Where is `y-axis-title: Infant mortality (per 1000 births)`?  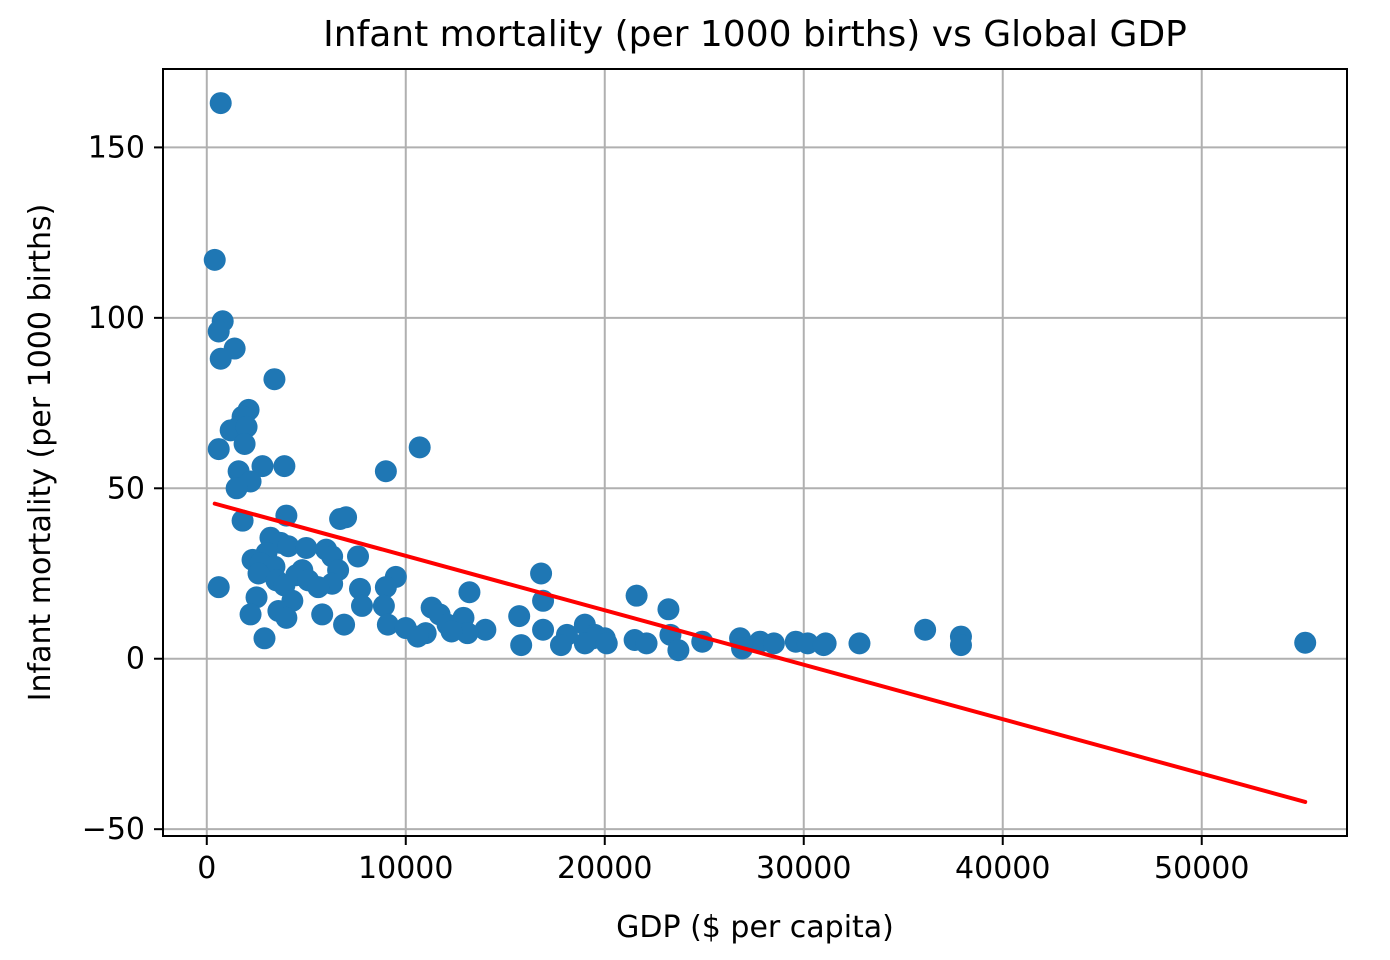
y-axis-title: Infant mortality (per 1000 births) is located at coordinates (40, 453).